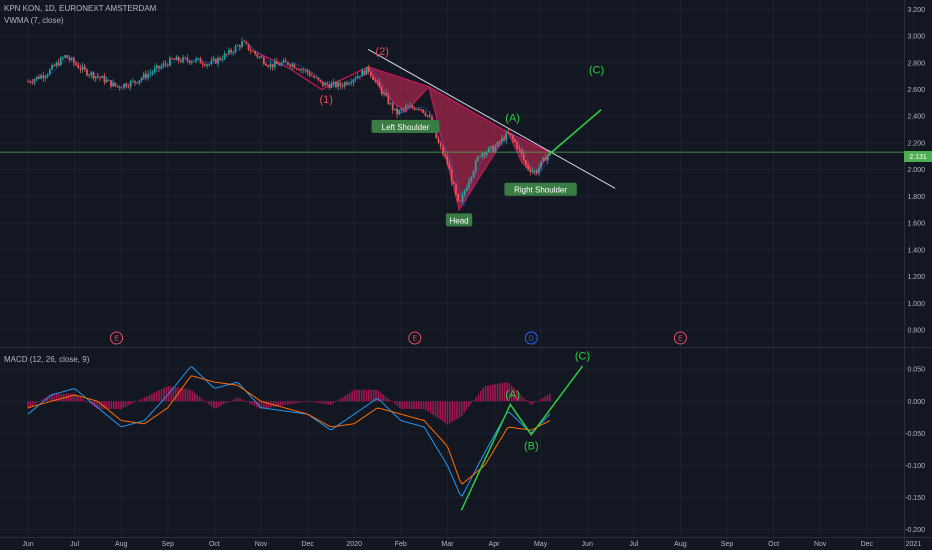 This screenshot has width=932, height=550. Describe the element at coordinates (326, 100) in the screenshot. I see `wave-label: (1)` at that location.